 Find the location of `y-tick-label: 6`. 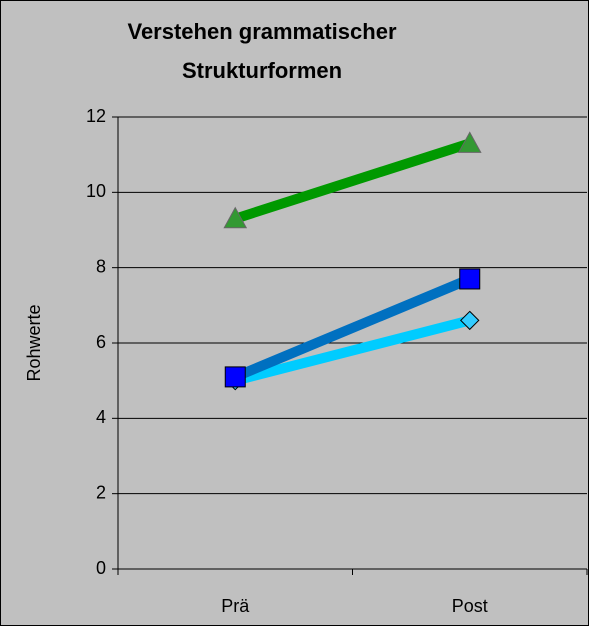

y-tick-label: 6 is located at coordinates (101, 342).